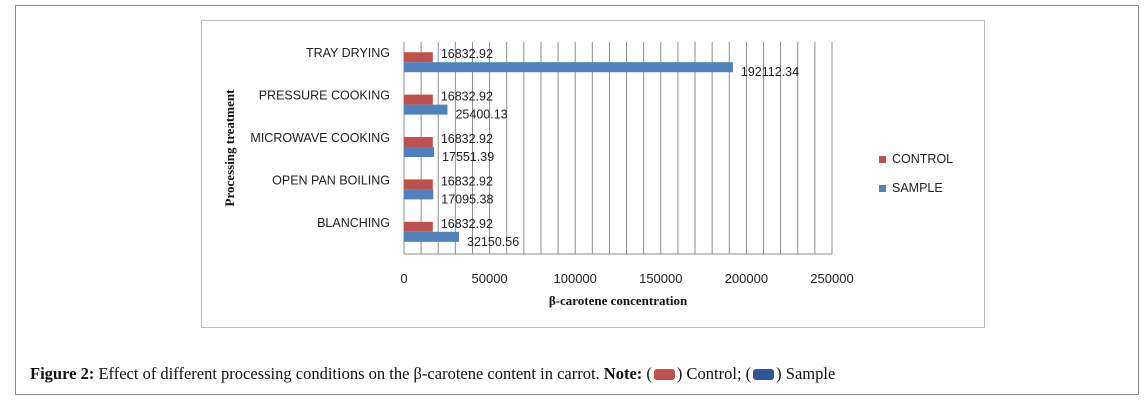 The height and width of the screenshot is (403, 1147). Describe the element at coordinates (917, 188) in the screenshot. I see `legend-label: SAMPLE` at that location.